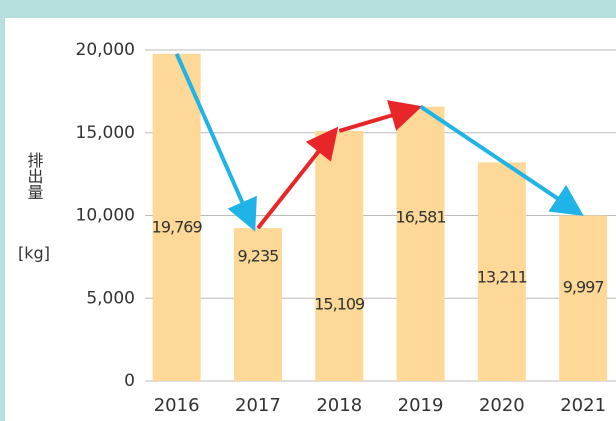 This screenshot has width=616, height=421. What do you see at coordinates (177, 405) in the screenshot?
I see `x-tick-label: 2016` at bounding box center [177, 405].